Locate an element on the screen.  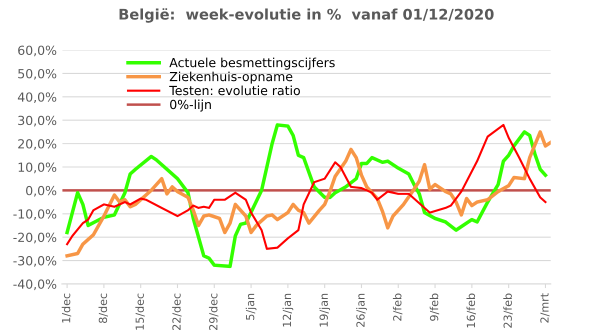
x-tick-label: 16/feb is located at coordinates (471, 311).